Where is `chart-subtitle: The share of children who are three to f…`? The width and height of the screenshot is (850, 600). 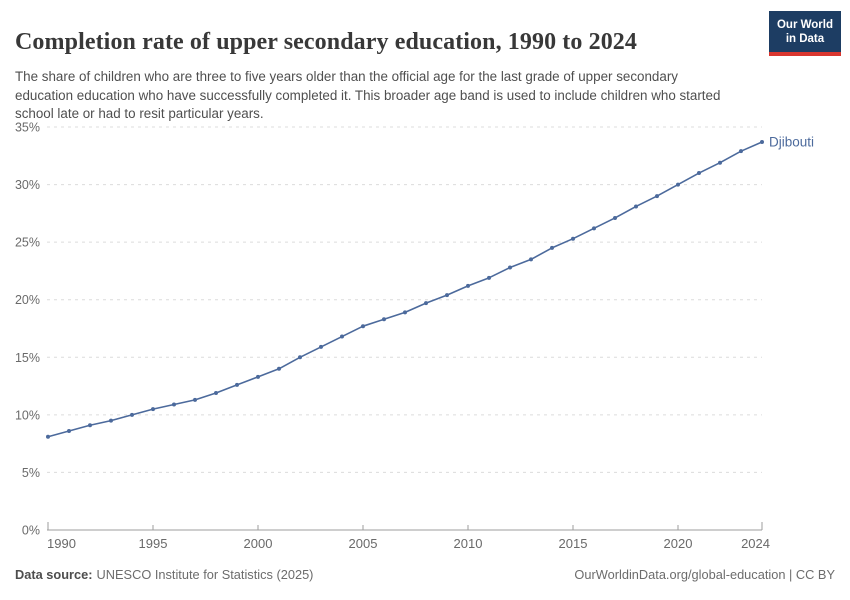
chart-subtitle: The share of children who are three to f… is located at coordinates (368, 95).